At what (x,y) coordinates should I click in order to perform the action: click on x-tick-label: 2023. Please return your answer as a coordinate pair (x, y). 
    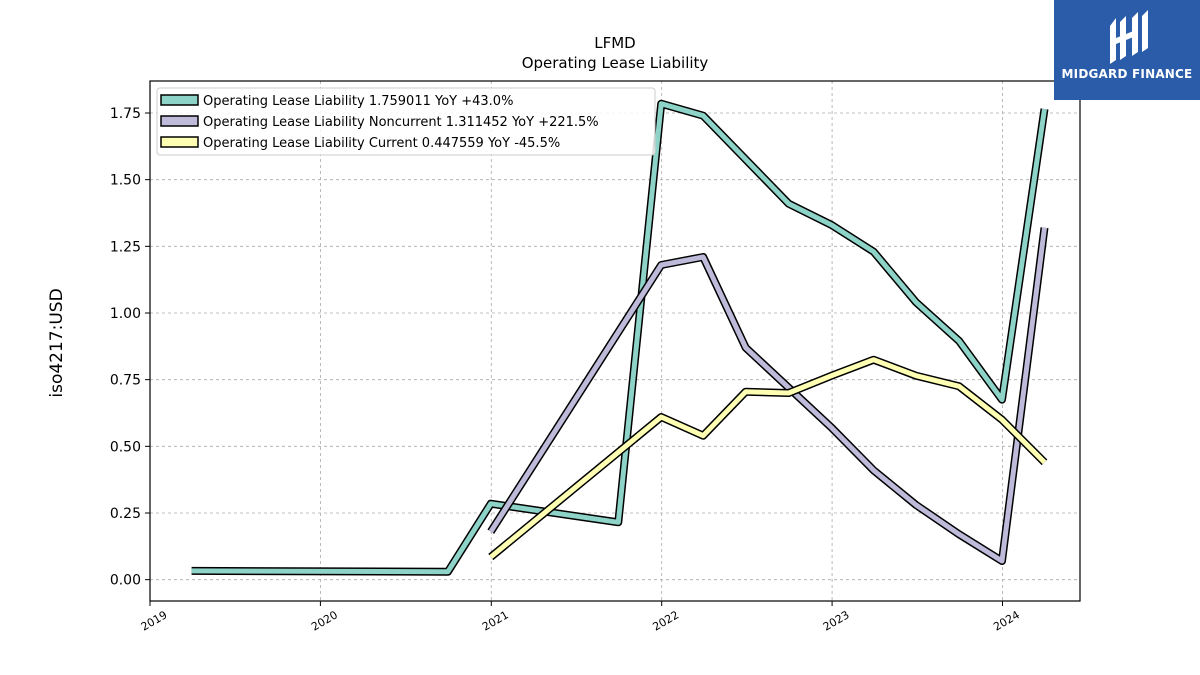
    Looking at the image, I should click on (836, 620).